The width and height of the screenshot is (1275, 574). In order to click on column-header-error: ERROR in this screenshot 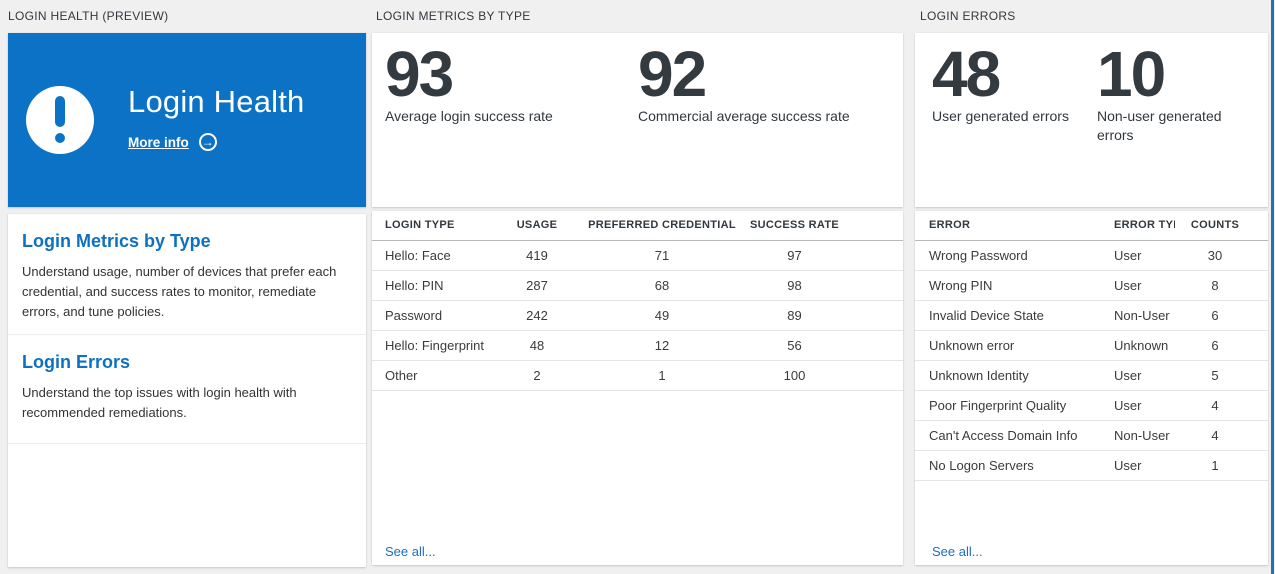, I will do `click(1007, 226)`.